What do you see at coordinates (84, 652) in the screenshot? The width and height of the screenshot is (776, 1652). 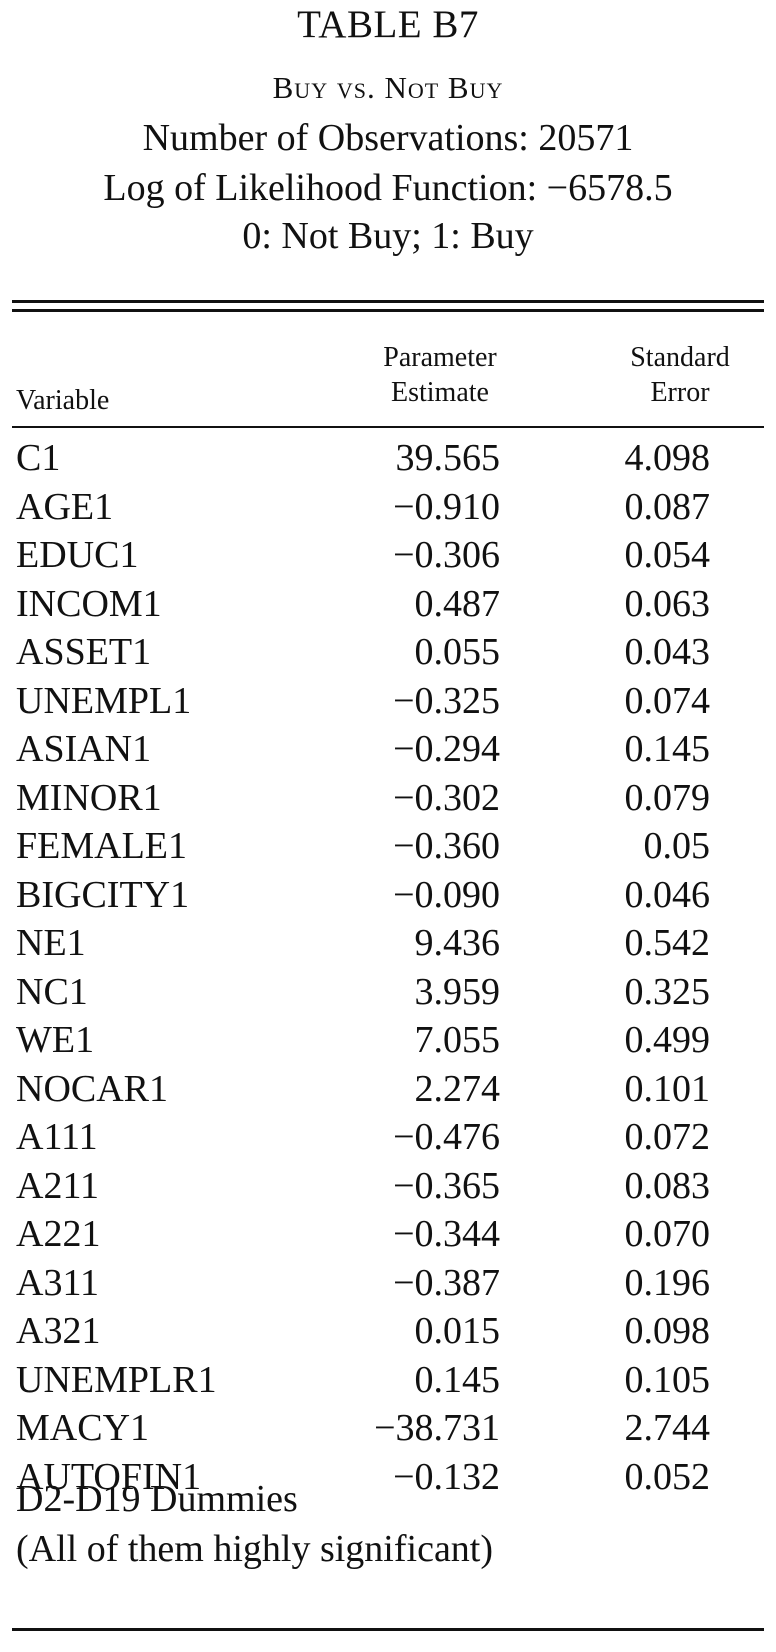 I see `variable-cell: ASSET1` at bounding box center [84, 652].